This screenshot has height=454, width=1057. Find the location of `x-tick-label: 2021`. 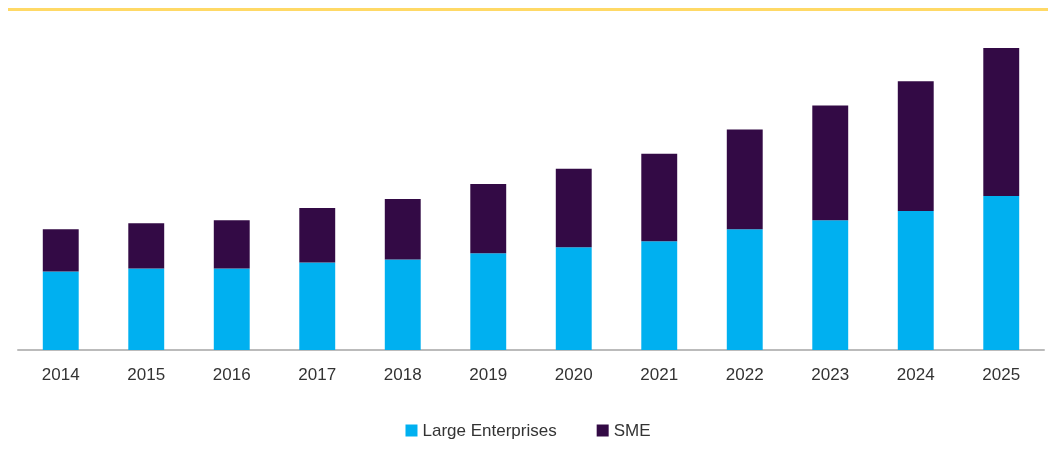

x-tick-label: 2021 is located at coordinates (659, 374).